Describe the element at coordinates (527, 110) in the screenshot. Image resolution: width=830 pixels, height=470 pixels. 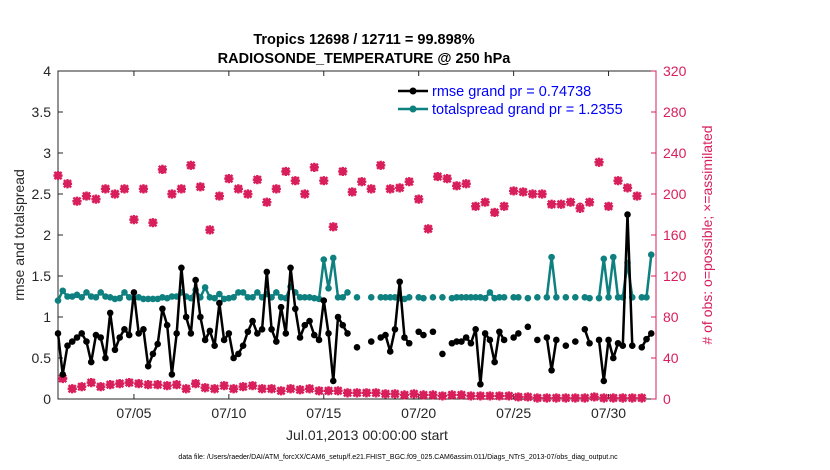
I see `legend-spread-label: totalspread grand pr = 1.2355` at that location.